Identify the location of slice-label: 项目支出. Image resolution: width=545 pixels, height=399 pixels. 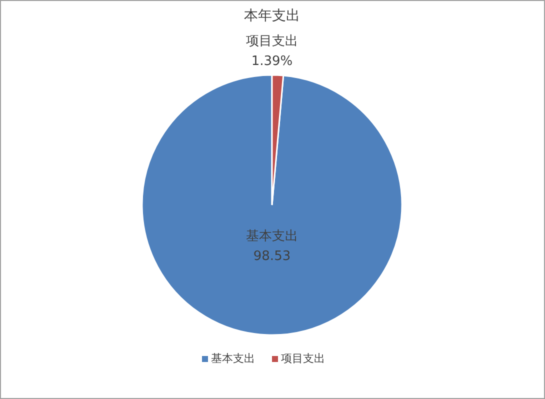
(272, 41).